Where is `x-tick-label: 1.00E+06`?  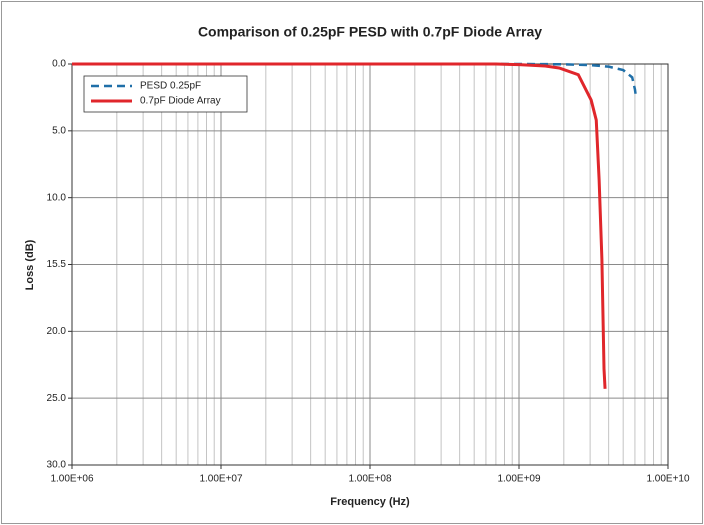
x-tick-label: 1.00E+06 is located at coordinates (72, 479).